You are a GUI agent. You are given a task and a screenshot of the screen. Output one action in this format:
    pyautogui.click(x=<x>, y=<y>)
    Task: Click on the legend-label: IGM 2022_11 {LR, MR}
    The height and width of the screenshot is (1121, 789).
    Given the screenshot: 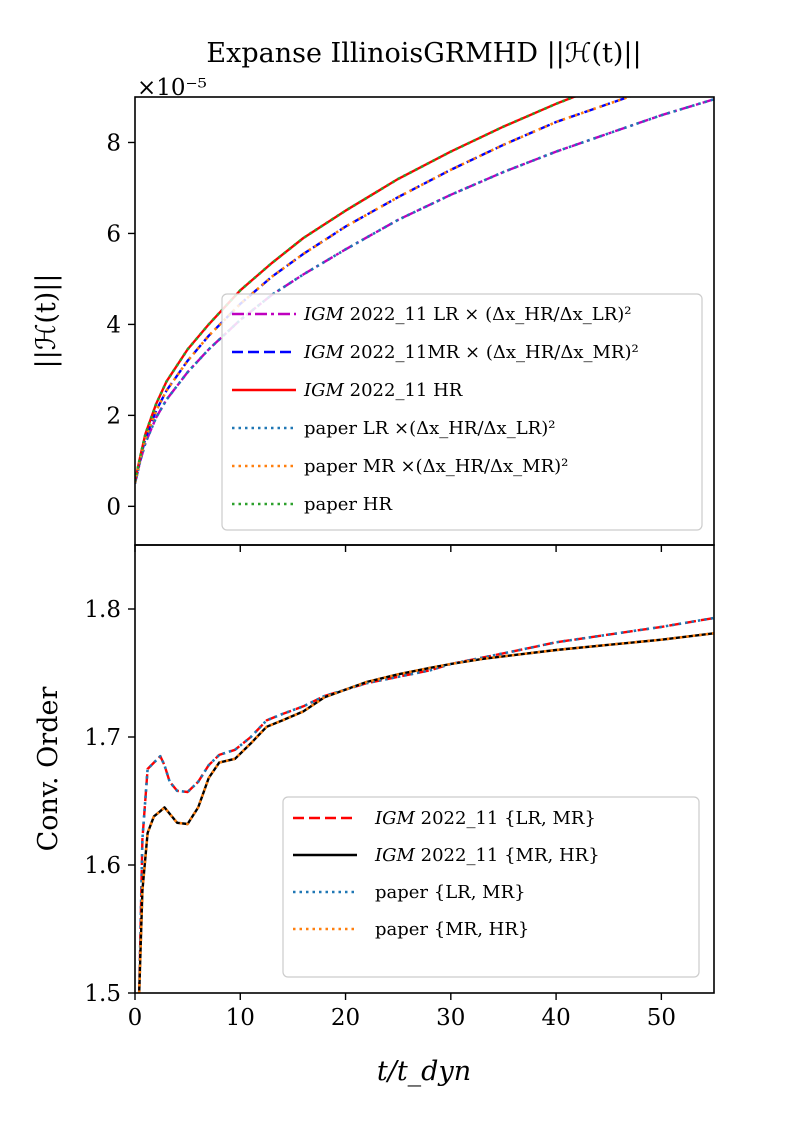 What is the action you would take?
    pyautogui.click(x=485, y=818)
    